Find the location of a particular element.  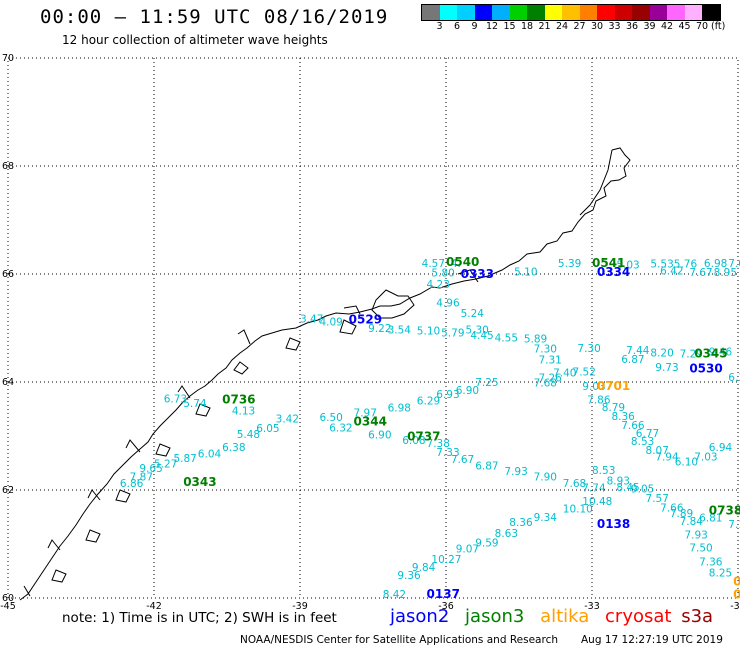

lon-tick-label: -39 is located at coordinates (300, 606).